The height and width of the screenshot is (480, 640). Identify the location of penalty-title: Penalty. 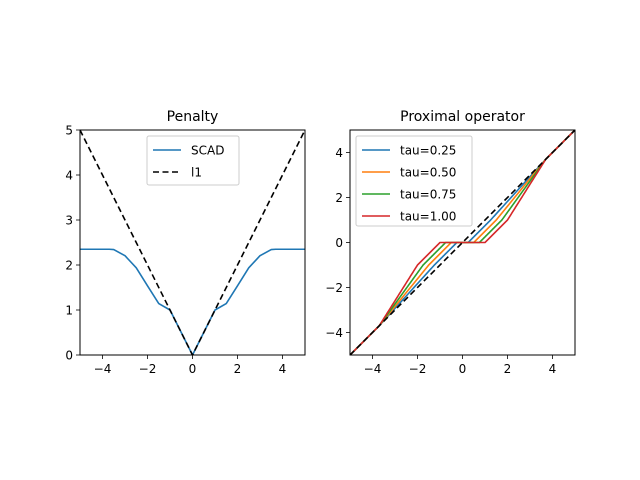
(193, 117).